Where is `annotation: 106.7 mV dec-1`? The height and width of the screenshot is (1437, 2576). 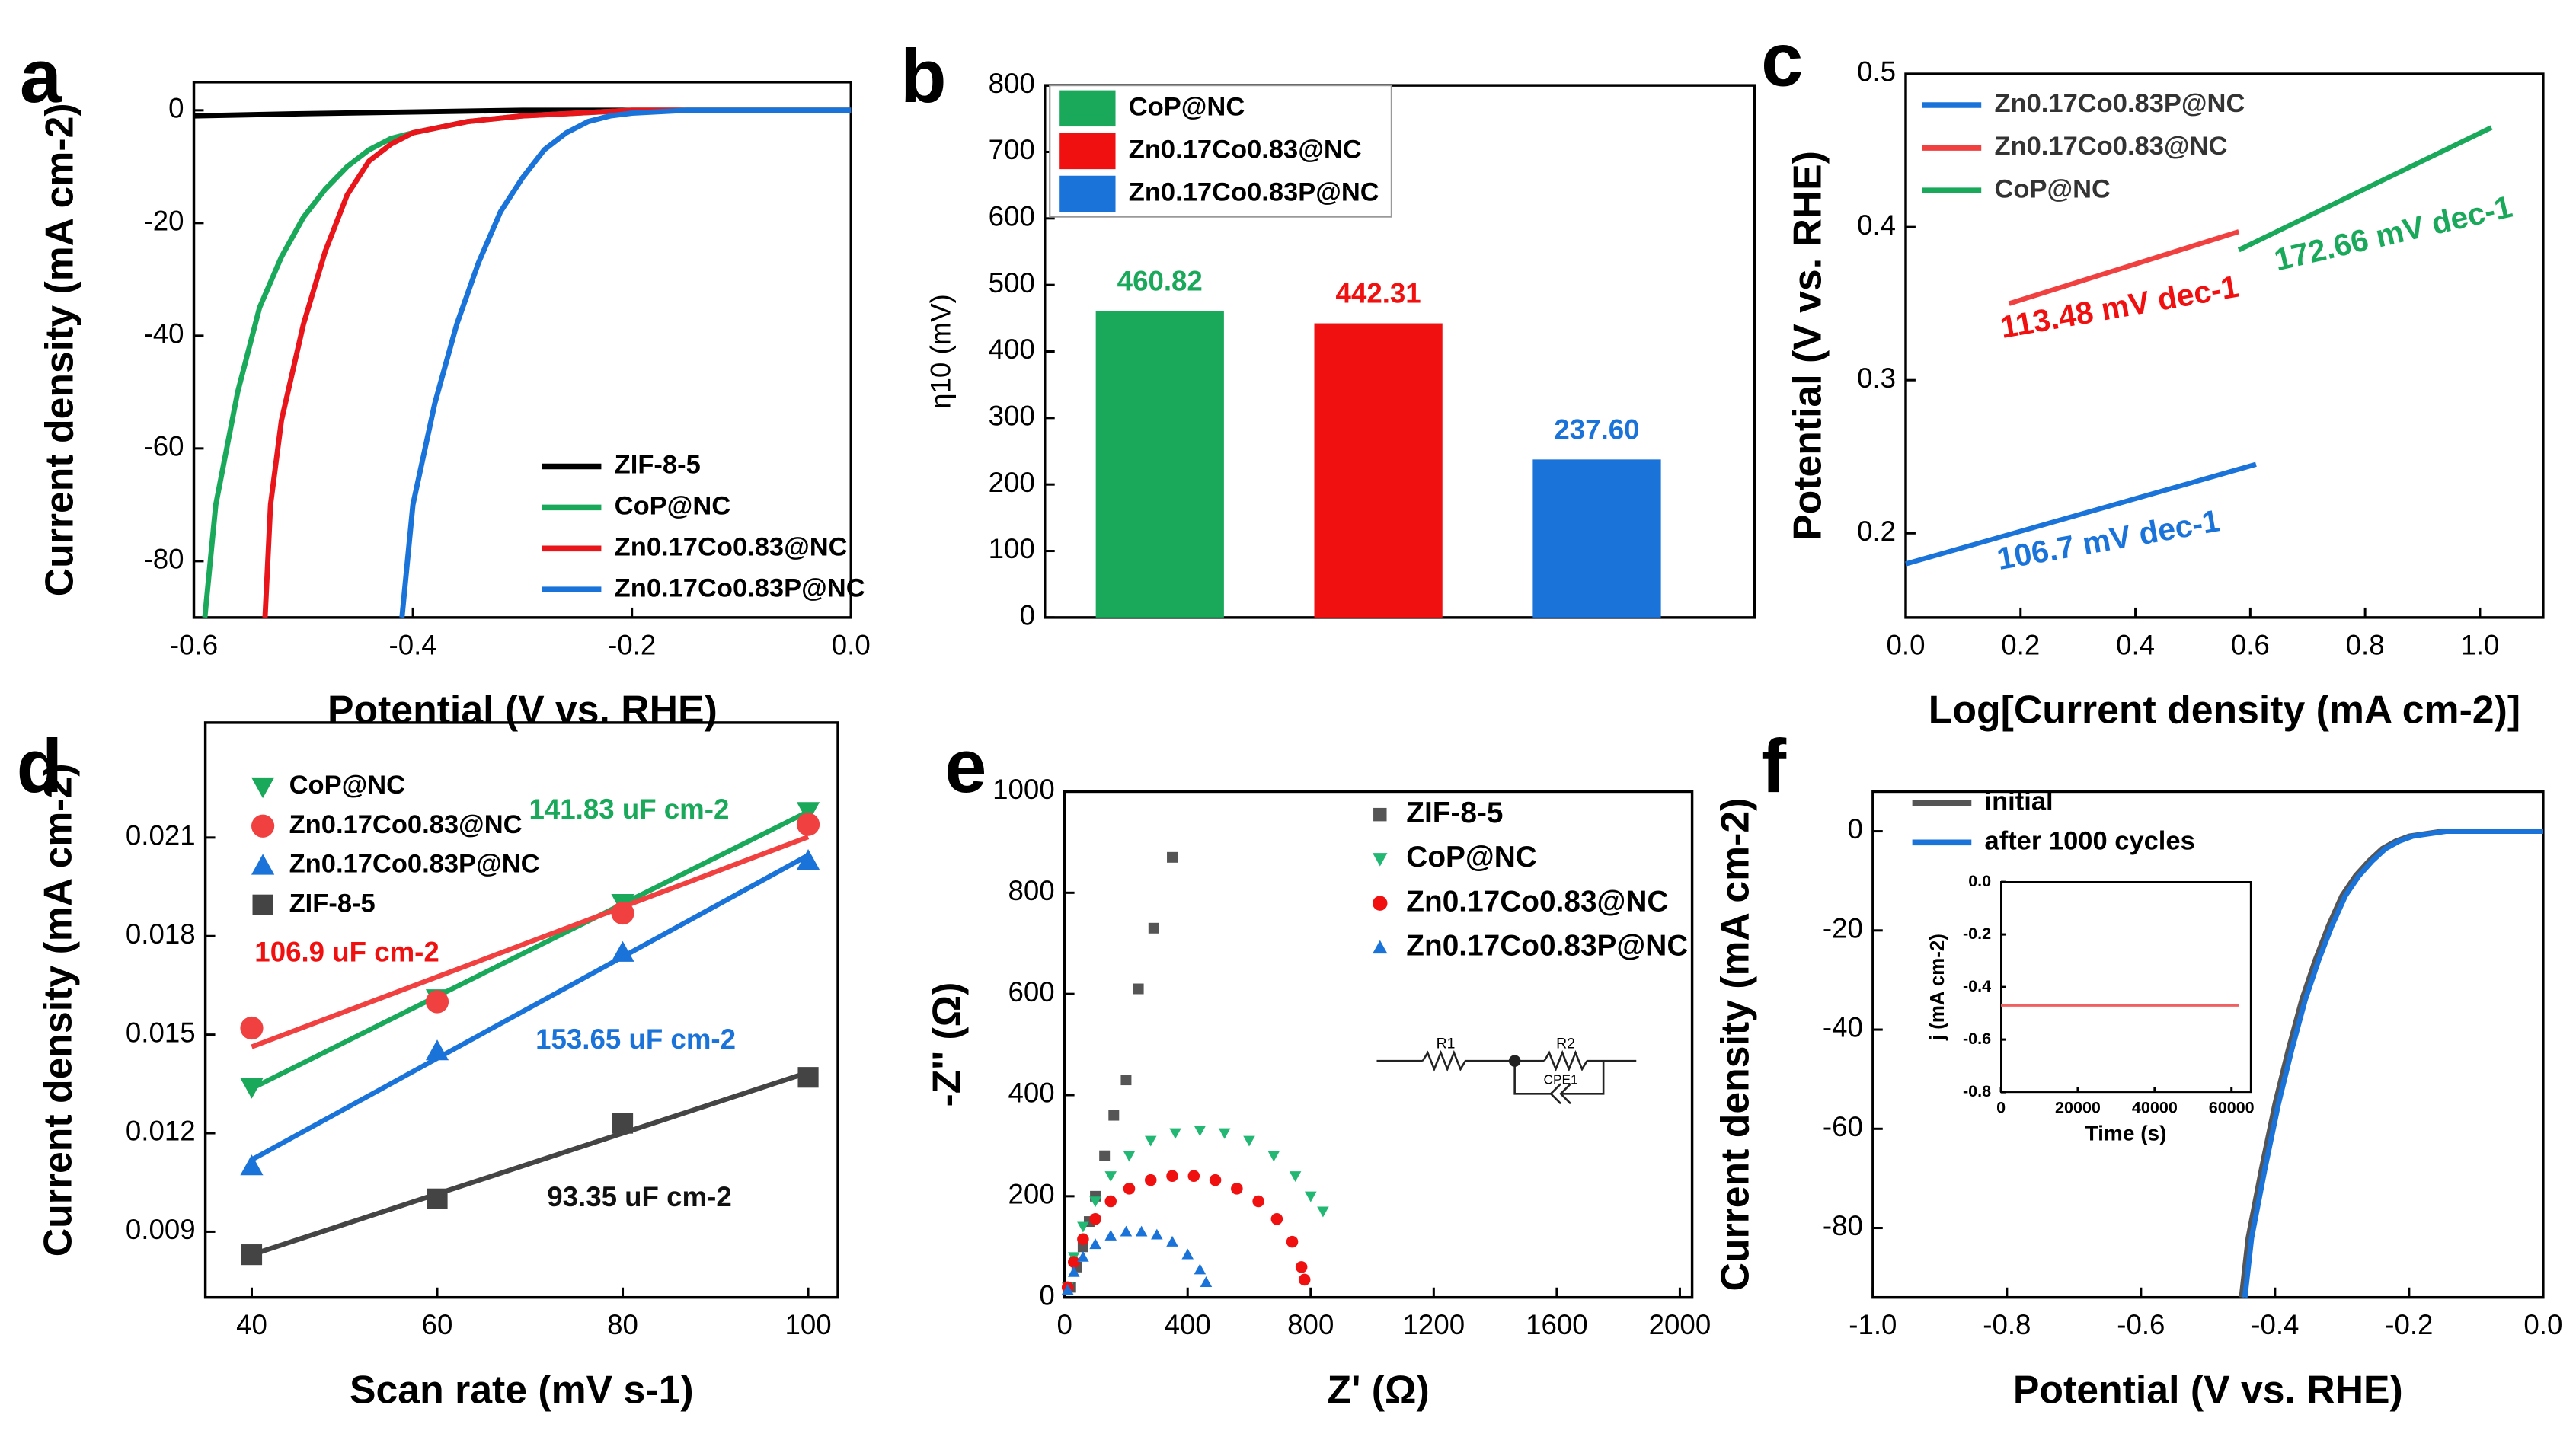
annotation: 106.7 mV dec-1 is located at coordinates (2108, 539).